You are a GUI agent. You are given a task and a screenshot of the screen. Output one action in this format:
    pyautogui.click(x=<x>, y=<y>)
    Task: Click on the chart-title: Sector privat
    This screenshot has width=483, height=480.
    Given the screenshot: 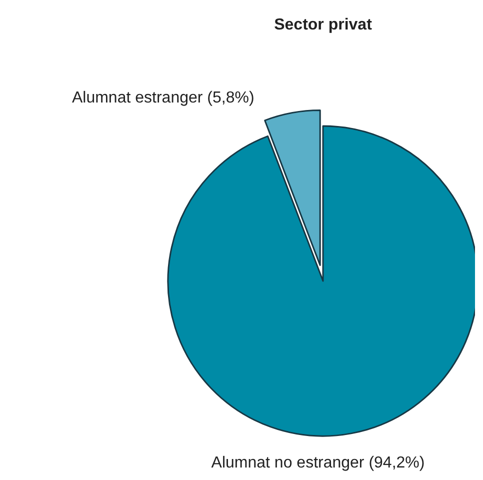 What is the action you would take?
    pyautogui.click(x=323, y=25)
    